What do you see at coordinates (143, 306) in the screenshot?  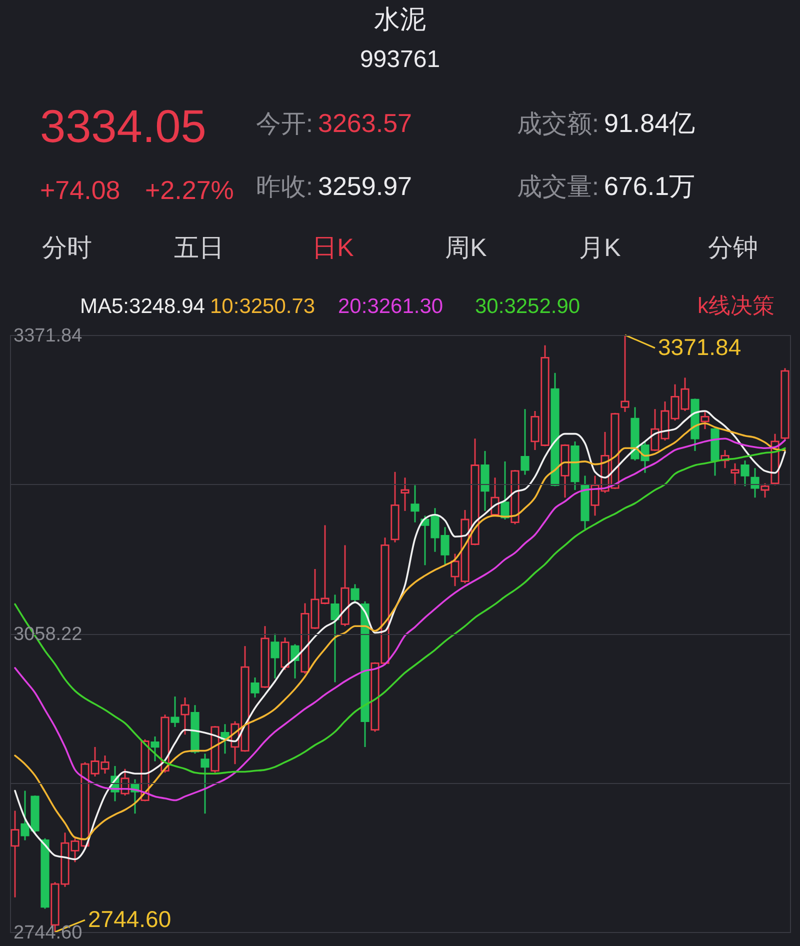 I see `text: MA5:3248.94` at bounding box center [143, 306].